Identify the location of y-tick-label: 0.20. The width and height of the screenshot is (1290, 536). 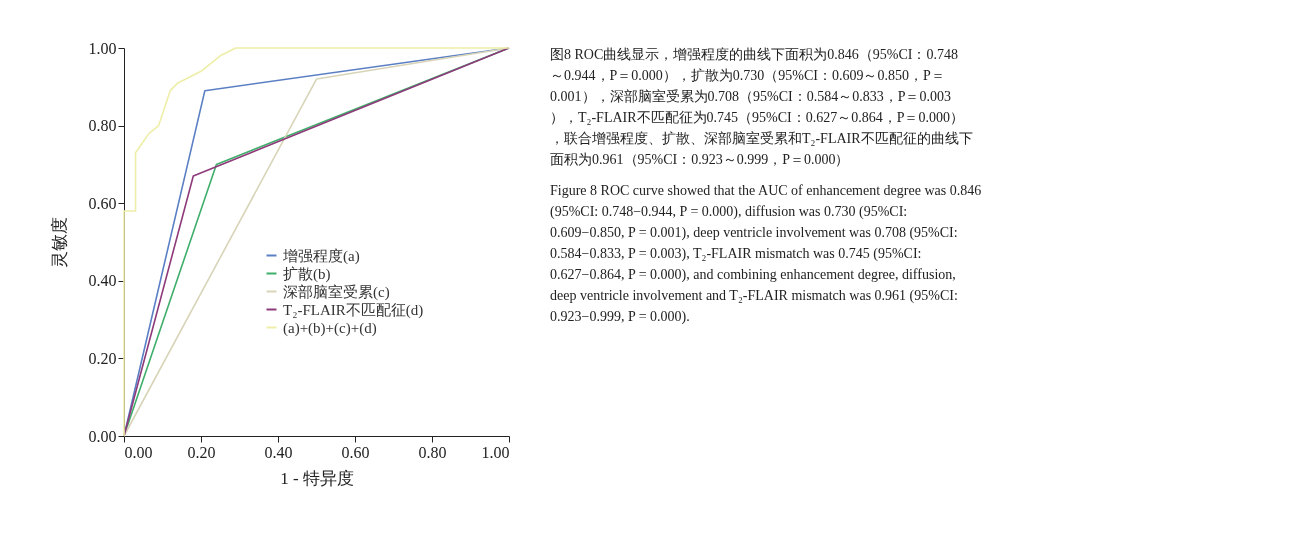
(102, 358).